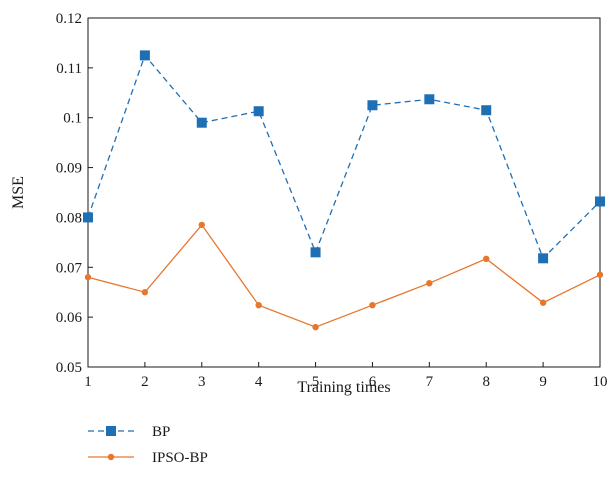 This screenshot has height=497, width=612. I want to click on y-tick-label: 0.11, so click(69, 69).